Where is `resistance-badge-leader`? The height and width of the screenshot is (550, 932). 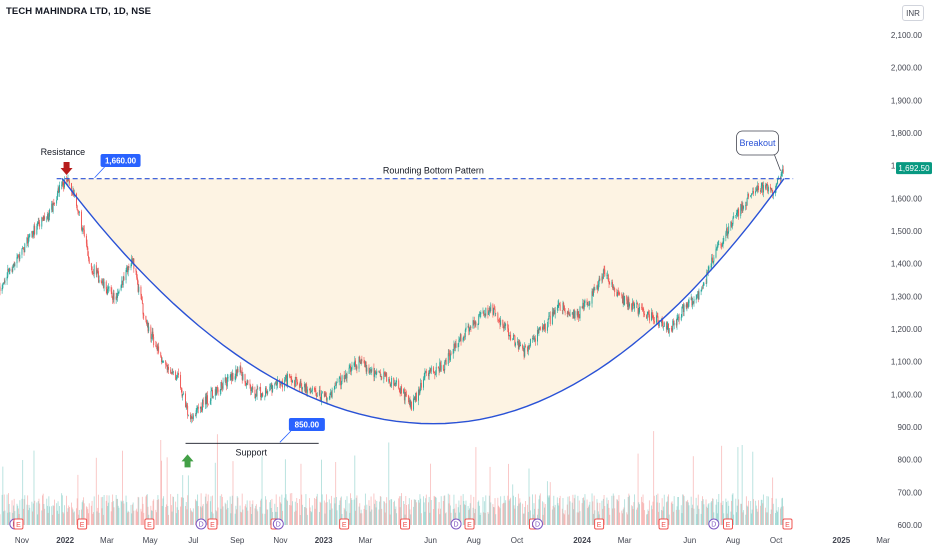 resistance-badge-leader is located at coordinates (99, 172).